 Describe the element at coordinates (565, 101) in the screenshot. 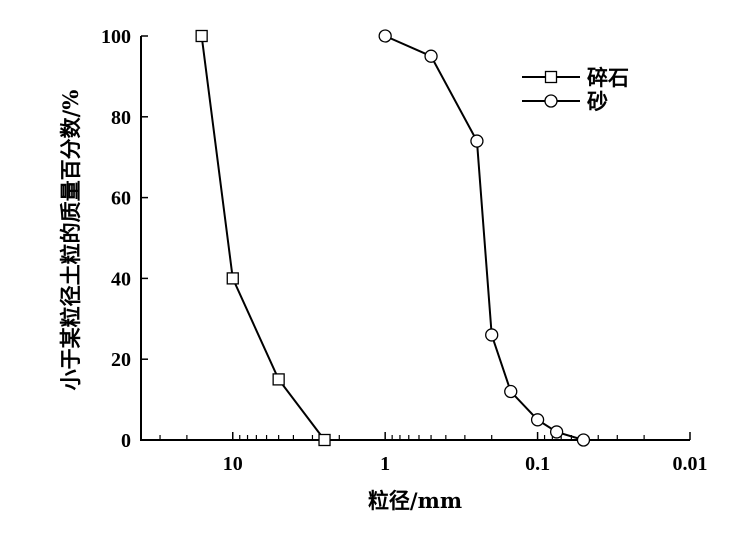

I see `legend-item: 砂` at that location.